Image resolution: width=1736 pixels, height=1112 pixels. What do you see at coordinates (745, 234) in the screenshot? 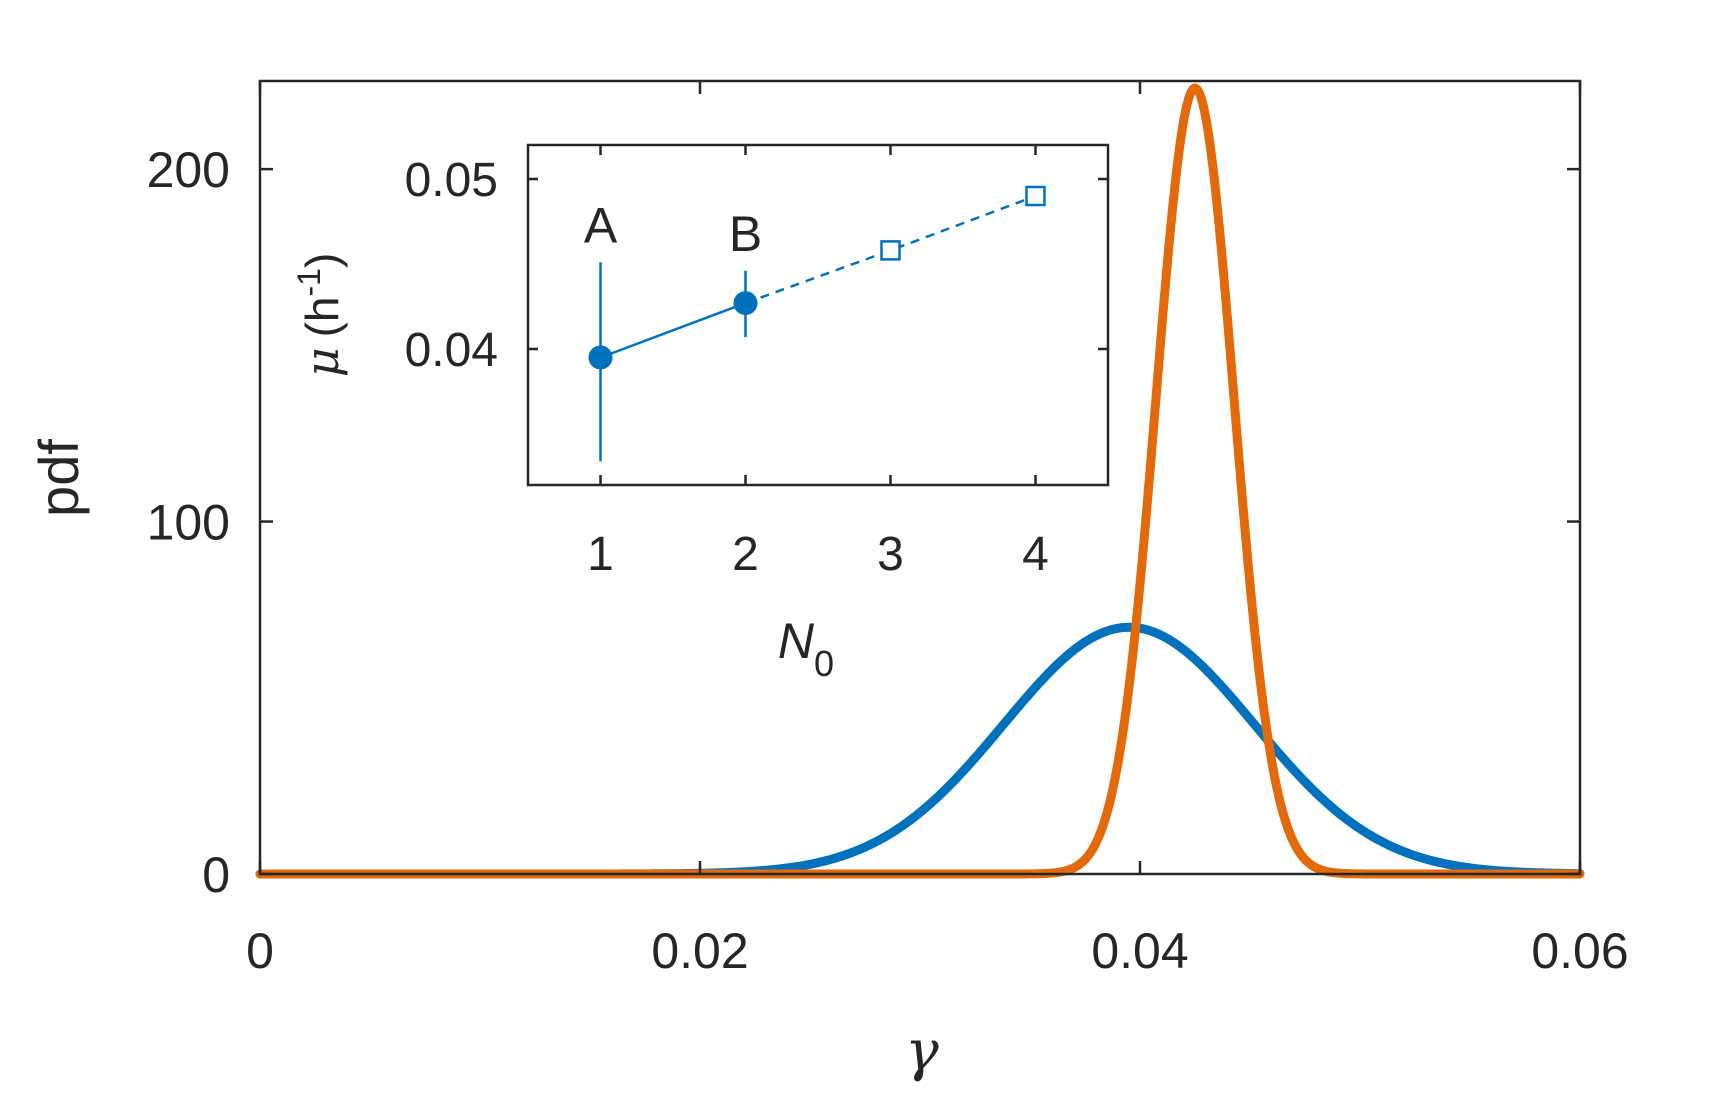
I see `inset-point-label-b: B` at bounding box center [745, 234].